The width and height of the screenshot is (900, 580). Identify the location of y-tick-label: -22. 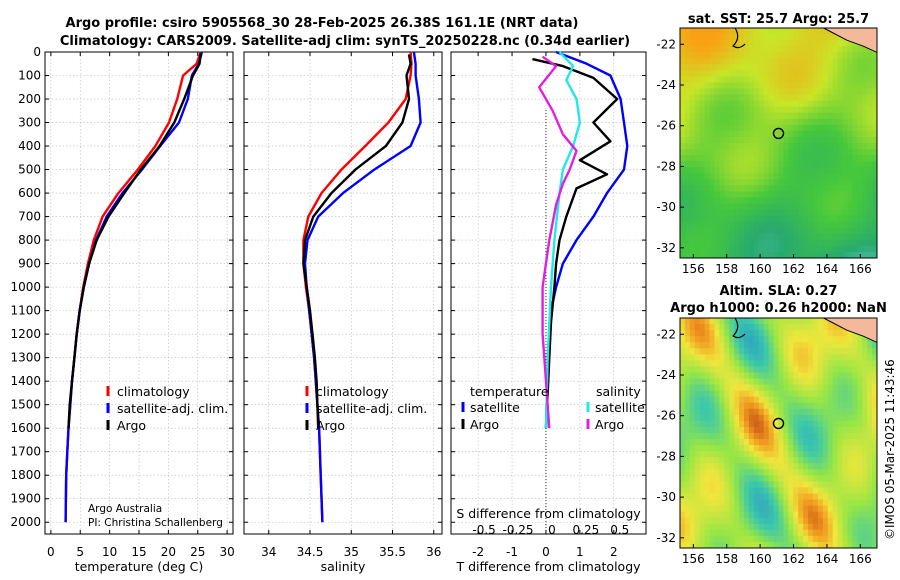
(666, 334).